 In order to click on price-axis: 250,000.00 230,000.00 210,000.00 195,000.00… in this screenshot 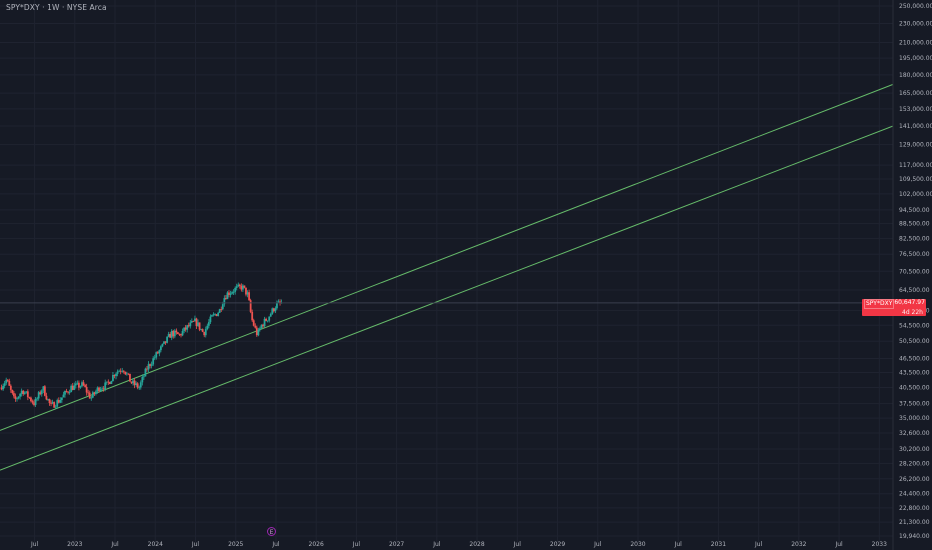, I will do `click(912, 275)`.